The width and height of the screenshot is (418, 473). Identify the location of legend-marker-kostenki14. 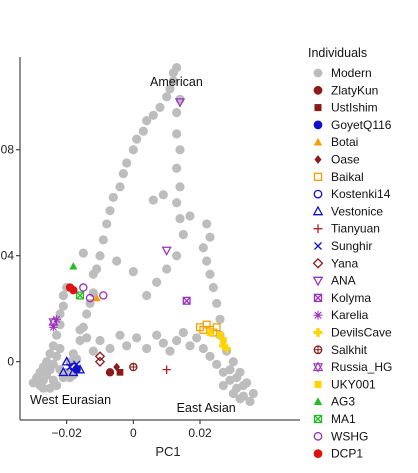
(318, 194).